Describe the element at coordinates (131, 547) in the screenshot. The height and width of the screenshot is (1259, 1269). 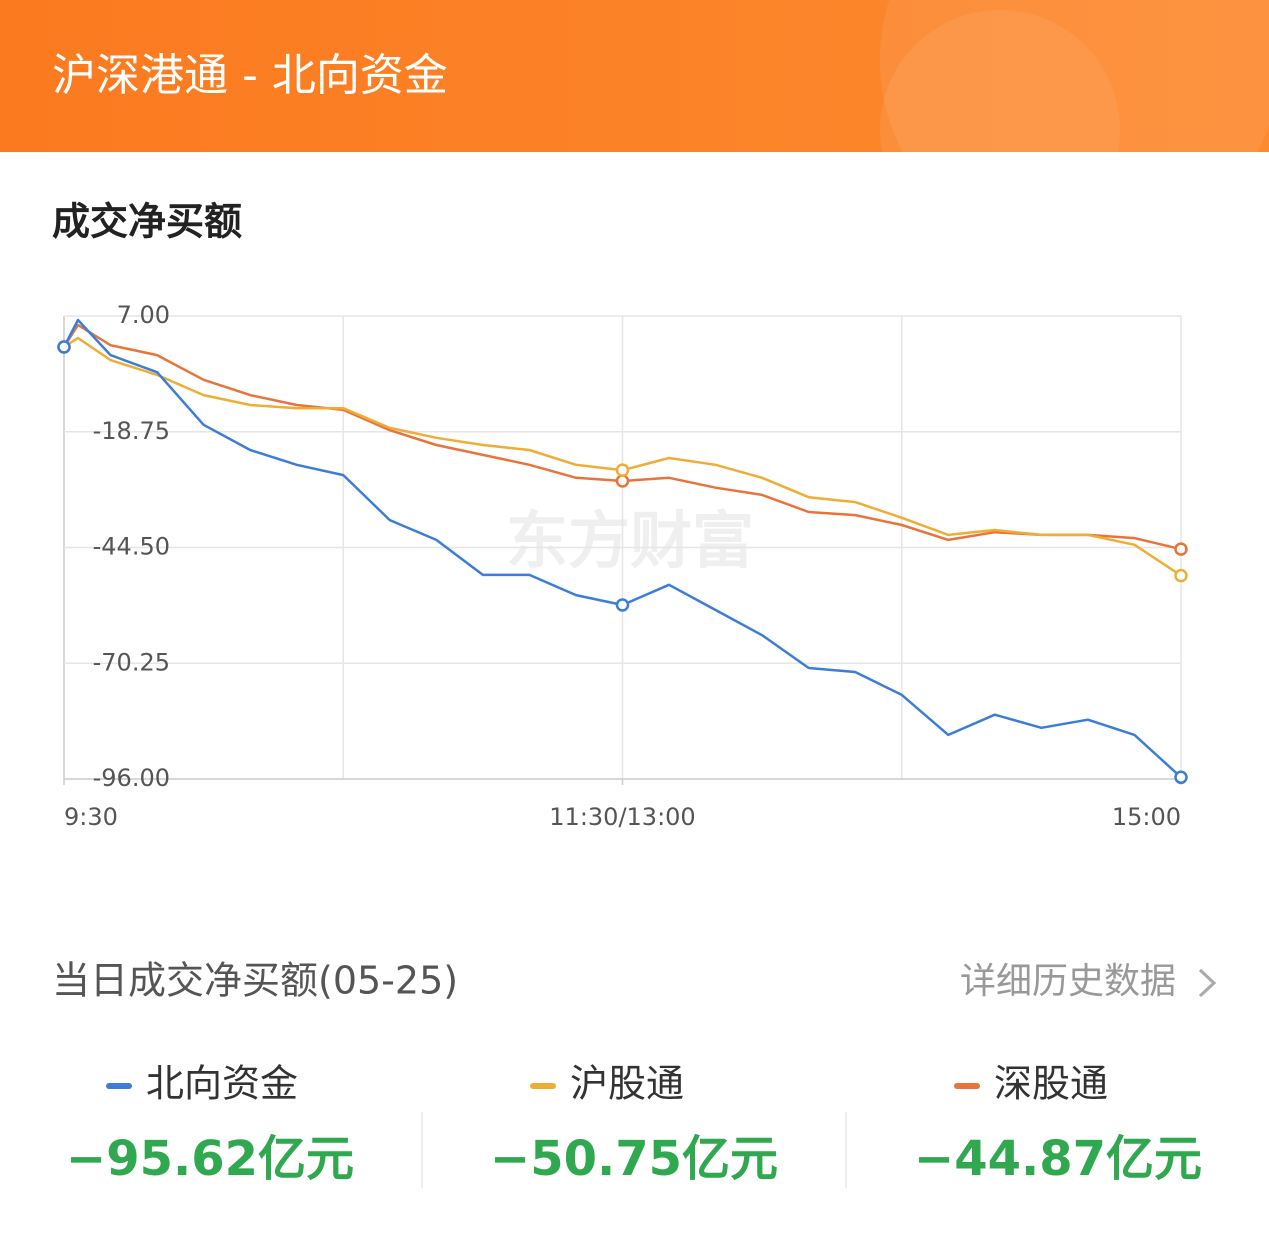
I see `y-tick-label: -44.50` at that location.